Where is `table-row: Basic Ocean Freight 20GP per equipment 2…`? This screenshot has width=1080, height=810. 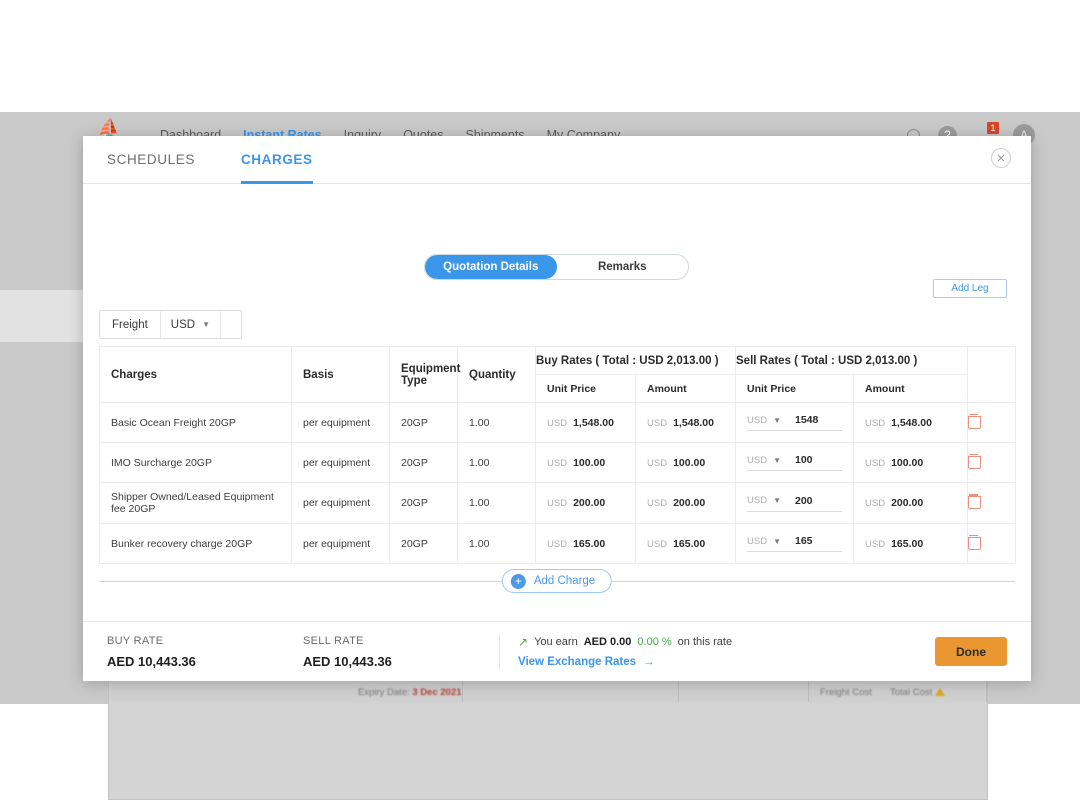 table-row: Basic Ocean Freight 20GP per equipment 2… is located at coordinates (558, 422).